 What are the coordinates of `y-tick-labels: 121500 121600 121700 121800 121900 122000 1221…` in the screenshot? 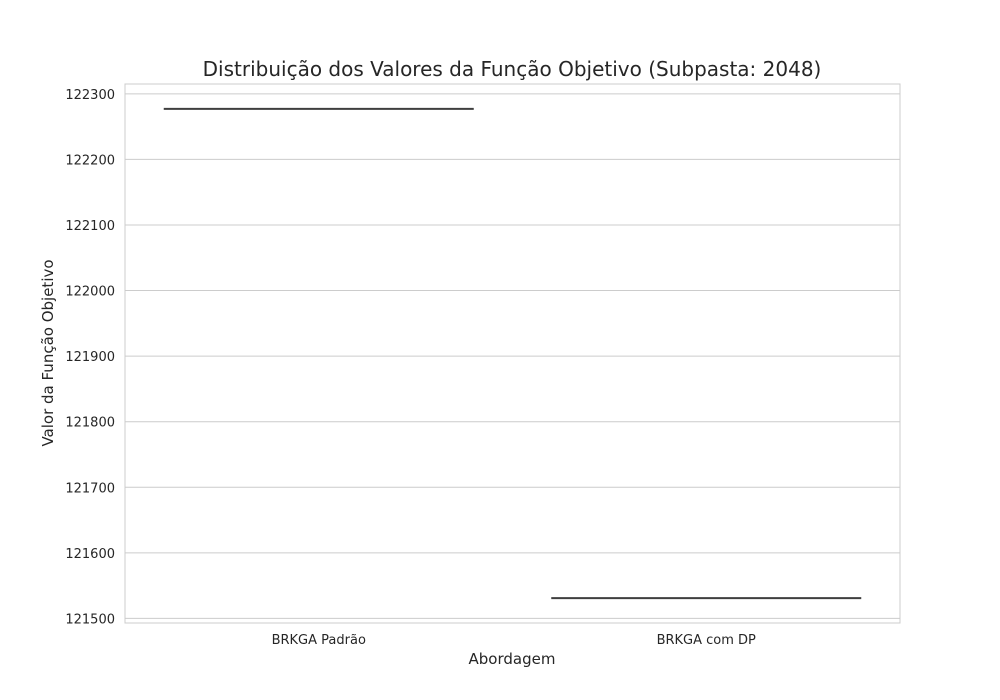 It's located at (90, 358).